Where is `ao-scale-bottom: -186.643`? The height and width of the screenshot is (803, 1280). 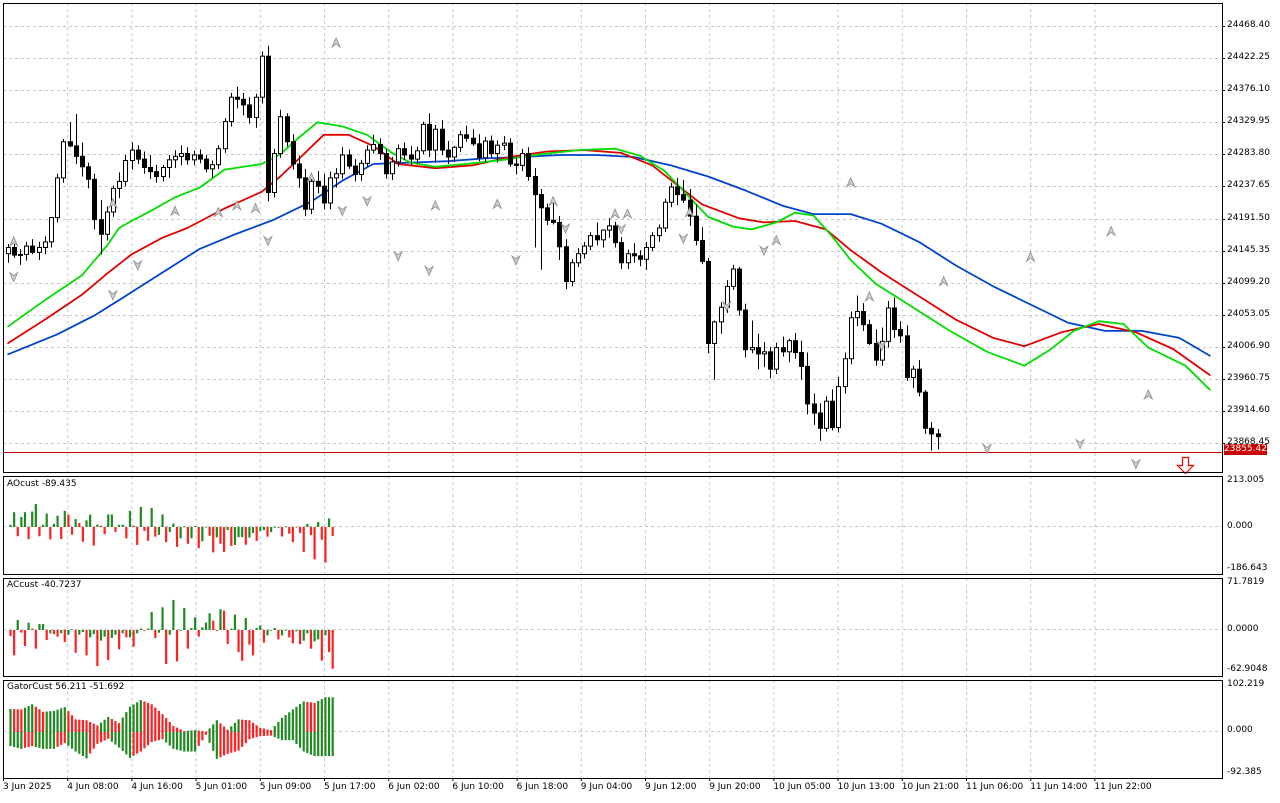 ao-scale-bottom: -186.643 is located at coordinates (1247, 568).